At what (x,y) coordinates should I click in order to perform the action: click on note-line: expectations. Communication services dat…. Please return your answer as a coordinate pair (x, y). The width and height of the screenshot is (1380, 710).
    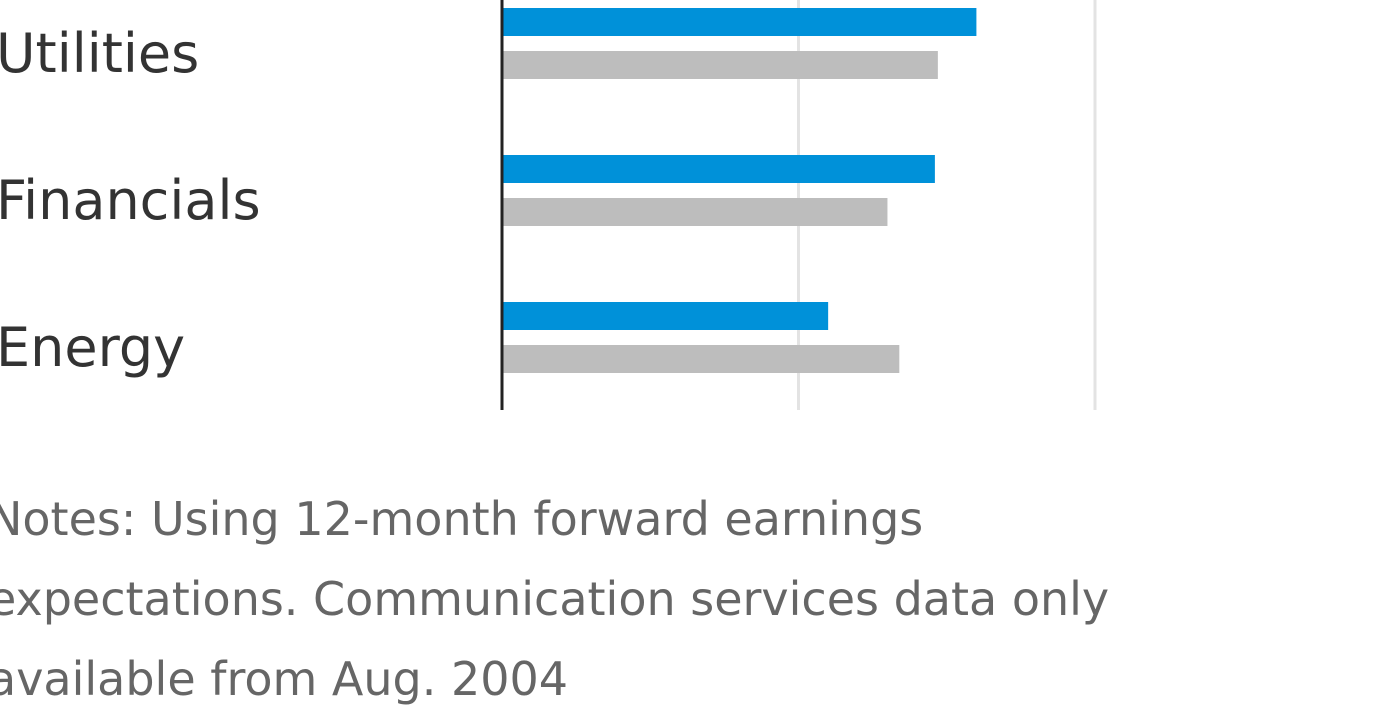
    Looking at the image, I should click on (554, 599).